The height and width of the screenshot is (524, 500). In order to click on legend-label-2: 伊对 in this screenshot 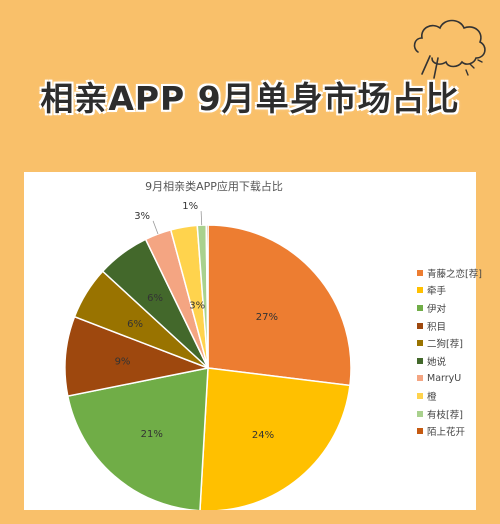, I will do `click(437, 309)`.